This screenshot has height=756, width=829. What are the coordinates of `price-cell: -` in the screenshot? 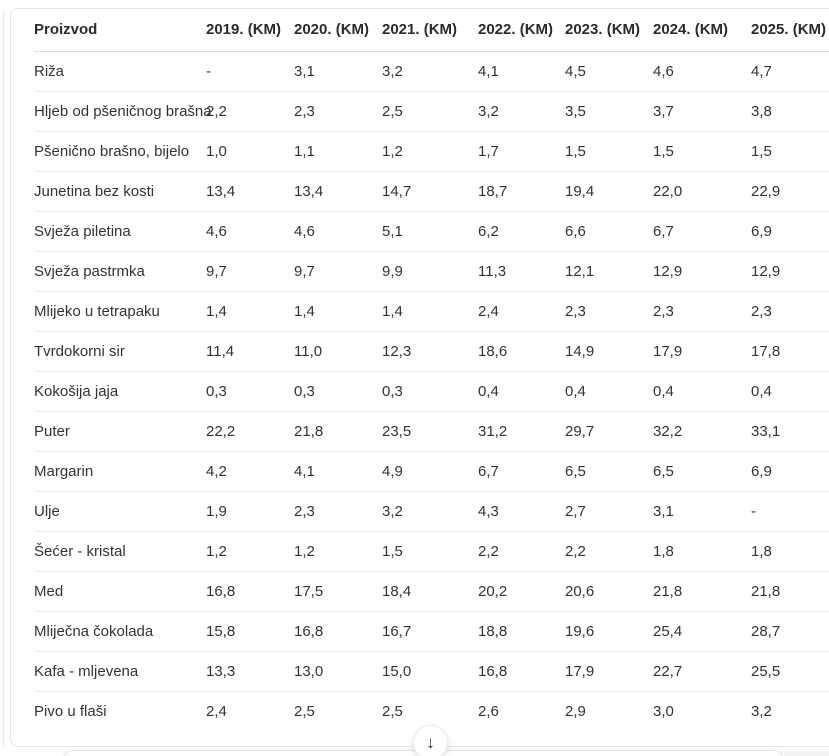 It's located at (250, 71).